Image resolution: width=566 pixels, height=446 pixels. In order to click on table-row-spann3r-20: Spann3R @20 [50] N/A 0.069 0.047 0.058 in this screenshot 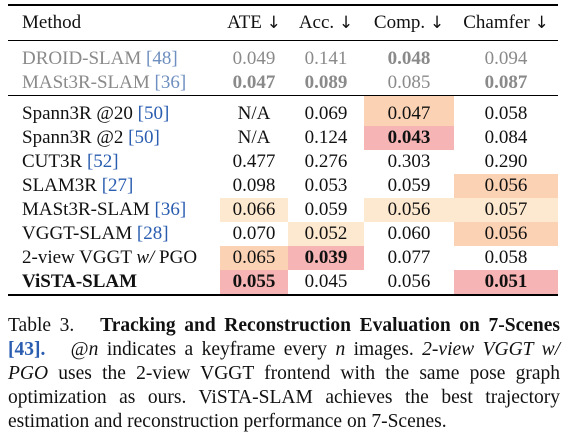, I will do `click(283, 110)`.